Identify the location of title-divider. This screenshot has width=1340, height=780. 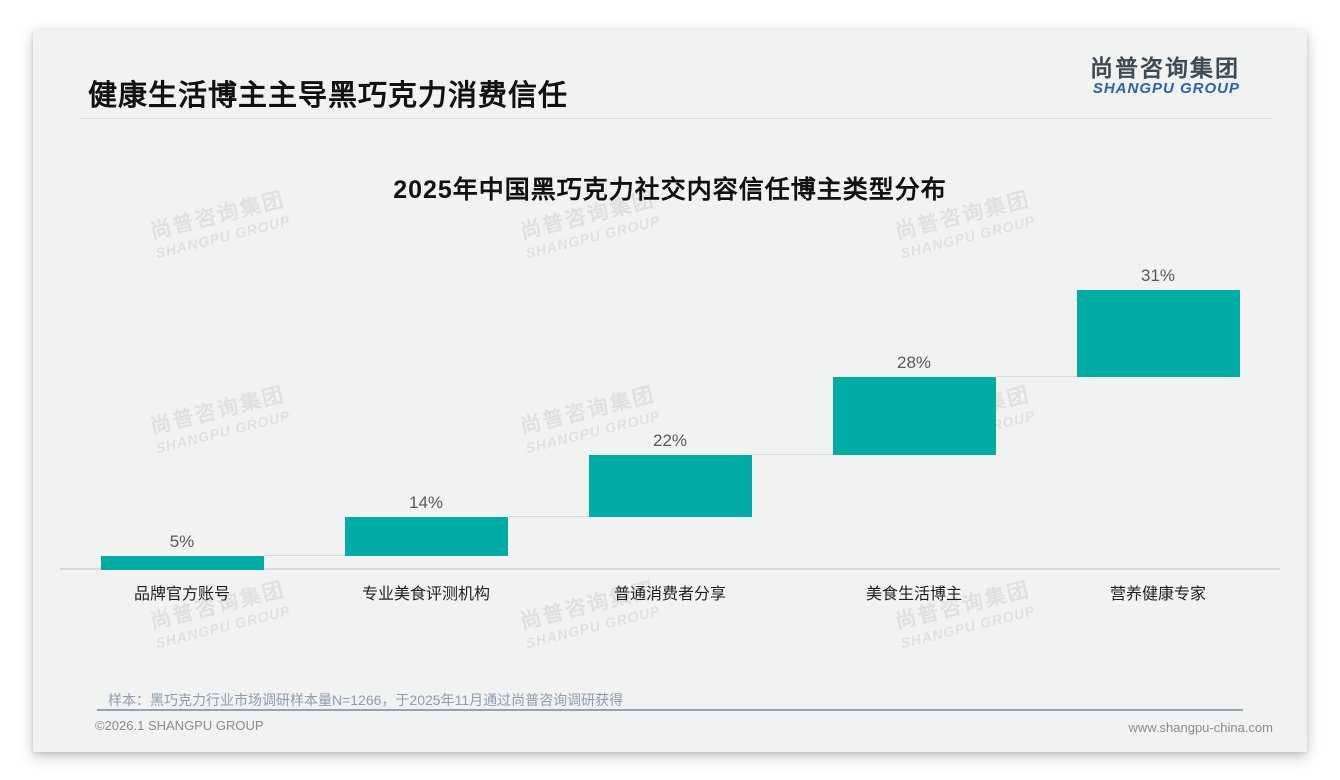
(676, 118).